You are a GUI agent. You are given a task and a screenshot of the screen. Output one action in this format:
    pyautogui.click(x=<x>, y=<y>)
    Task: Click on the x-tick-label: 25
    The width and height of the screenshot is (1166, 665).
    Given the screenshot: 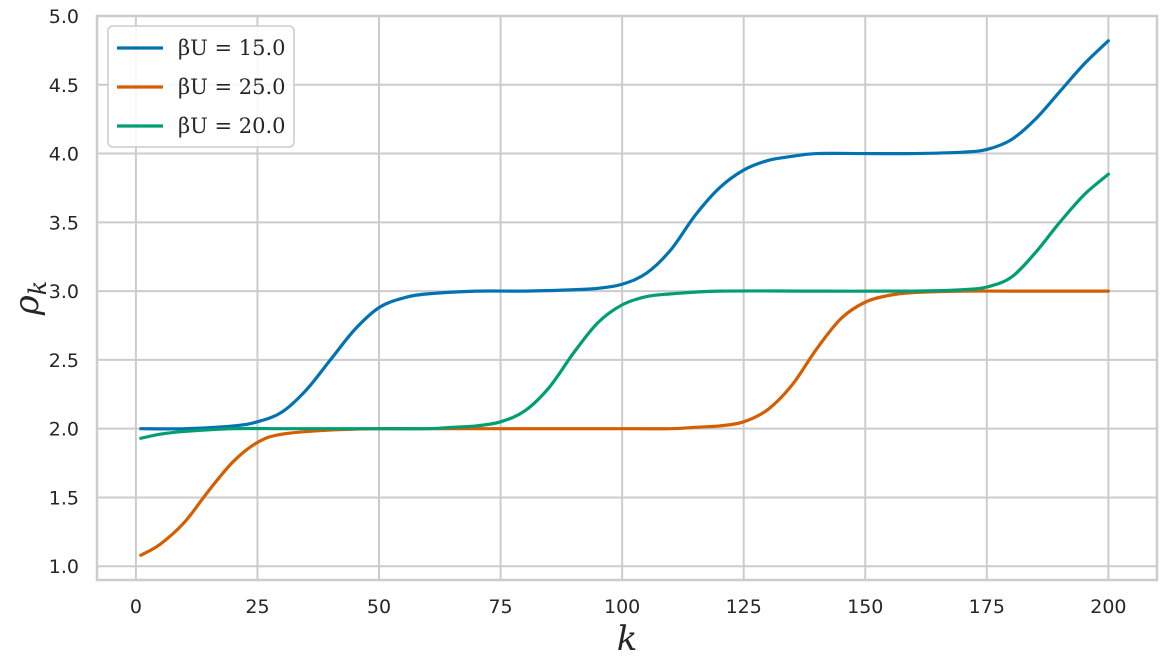 What is the action you would take?
    pyautogui.click(x=257, y=607)
    